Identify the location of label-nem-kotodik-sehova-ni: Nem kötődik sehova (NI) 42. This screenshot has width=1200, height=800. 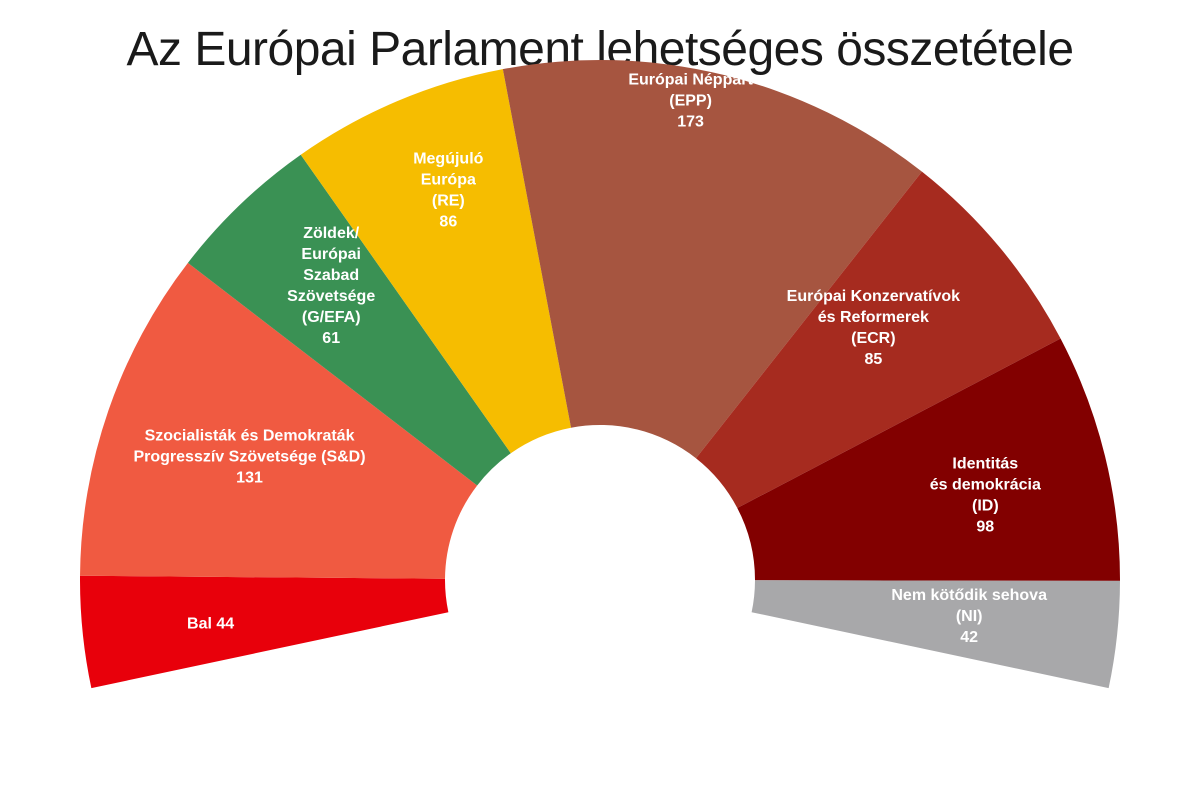
(969, 616).